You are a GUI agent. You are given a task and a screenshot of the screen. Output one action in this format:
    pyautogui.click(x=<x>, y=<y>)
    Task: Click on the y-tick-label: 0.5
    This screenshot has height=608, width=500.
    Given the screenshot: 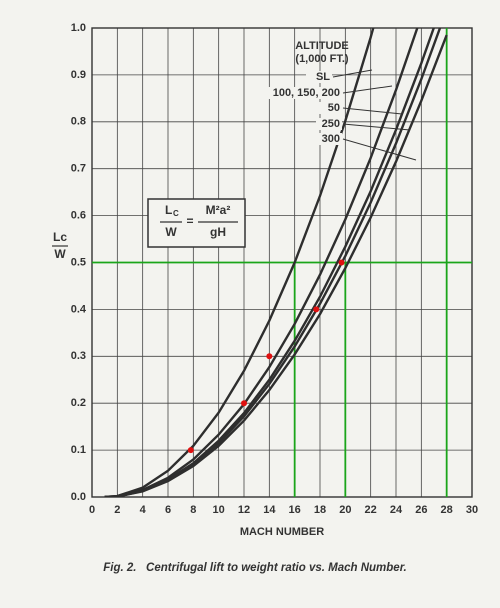 What is the action you would take?
    pyautogui.click(x=78, y=262)
    